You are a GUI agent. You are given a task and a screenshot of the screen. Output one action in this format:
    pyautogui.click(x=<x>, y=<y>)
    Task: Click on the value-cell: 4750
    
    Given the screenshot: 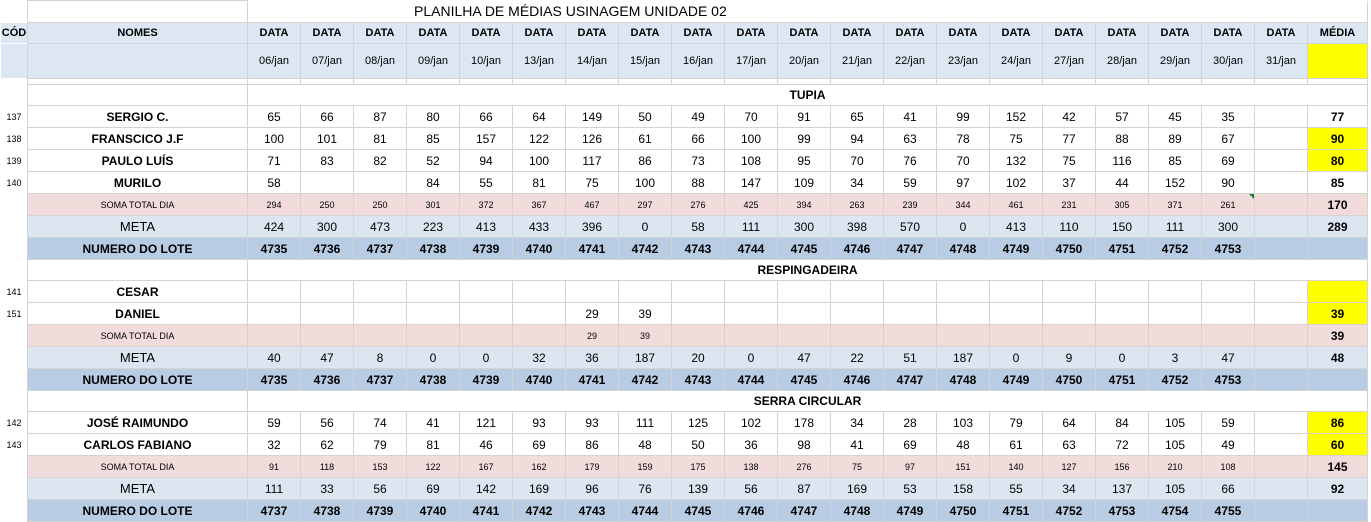 What is the action you would take?
    pyautogui.click(x=1069, y=379)
    